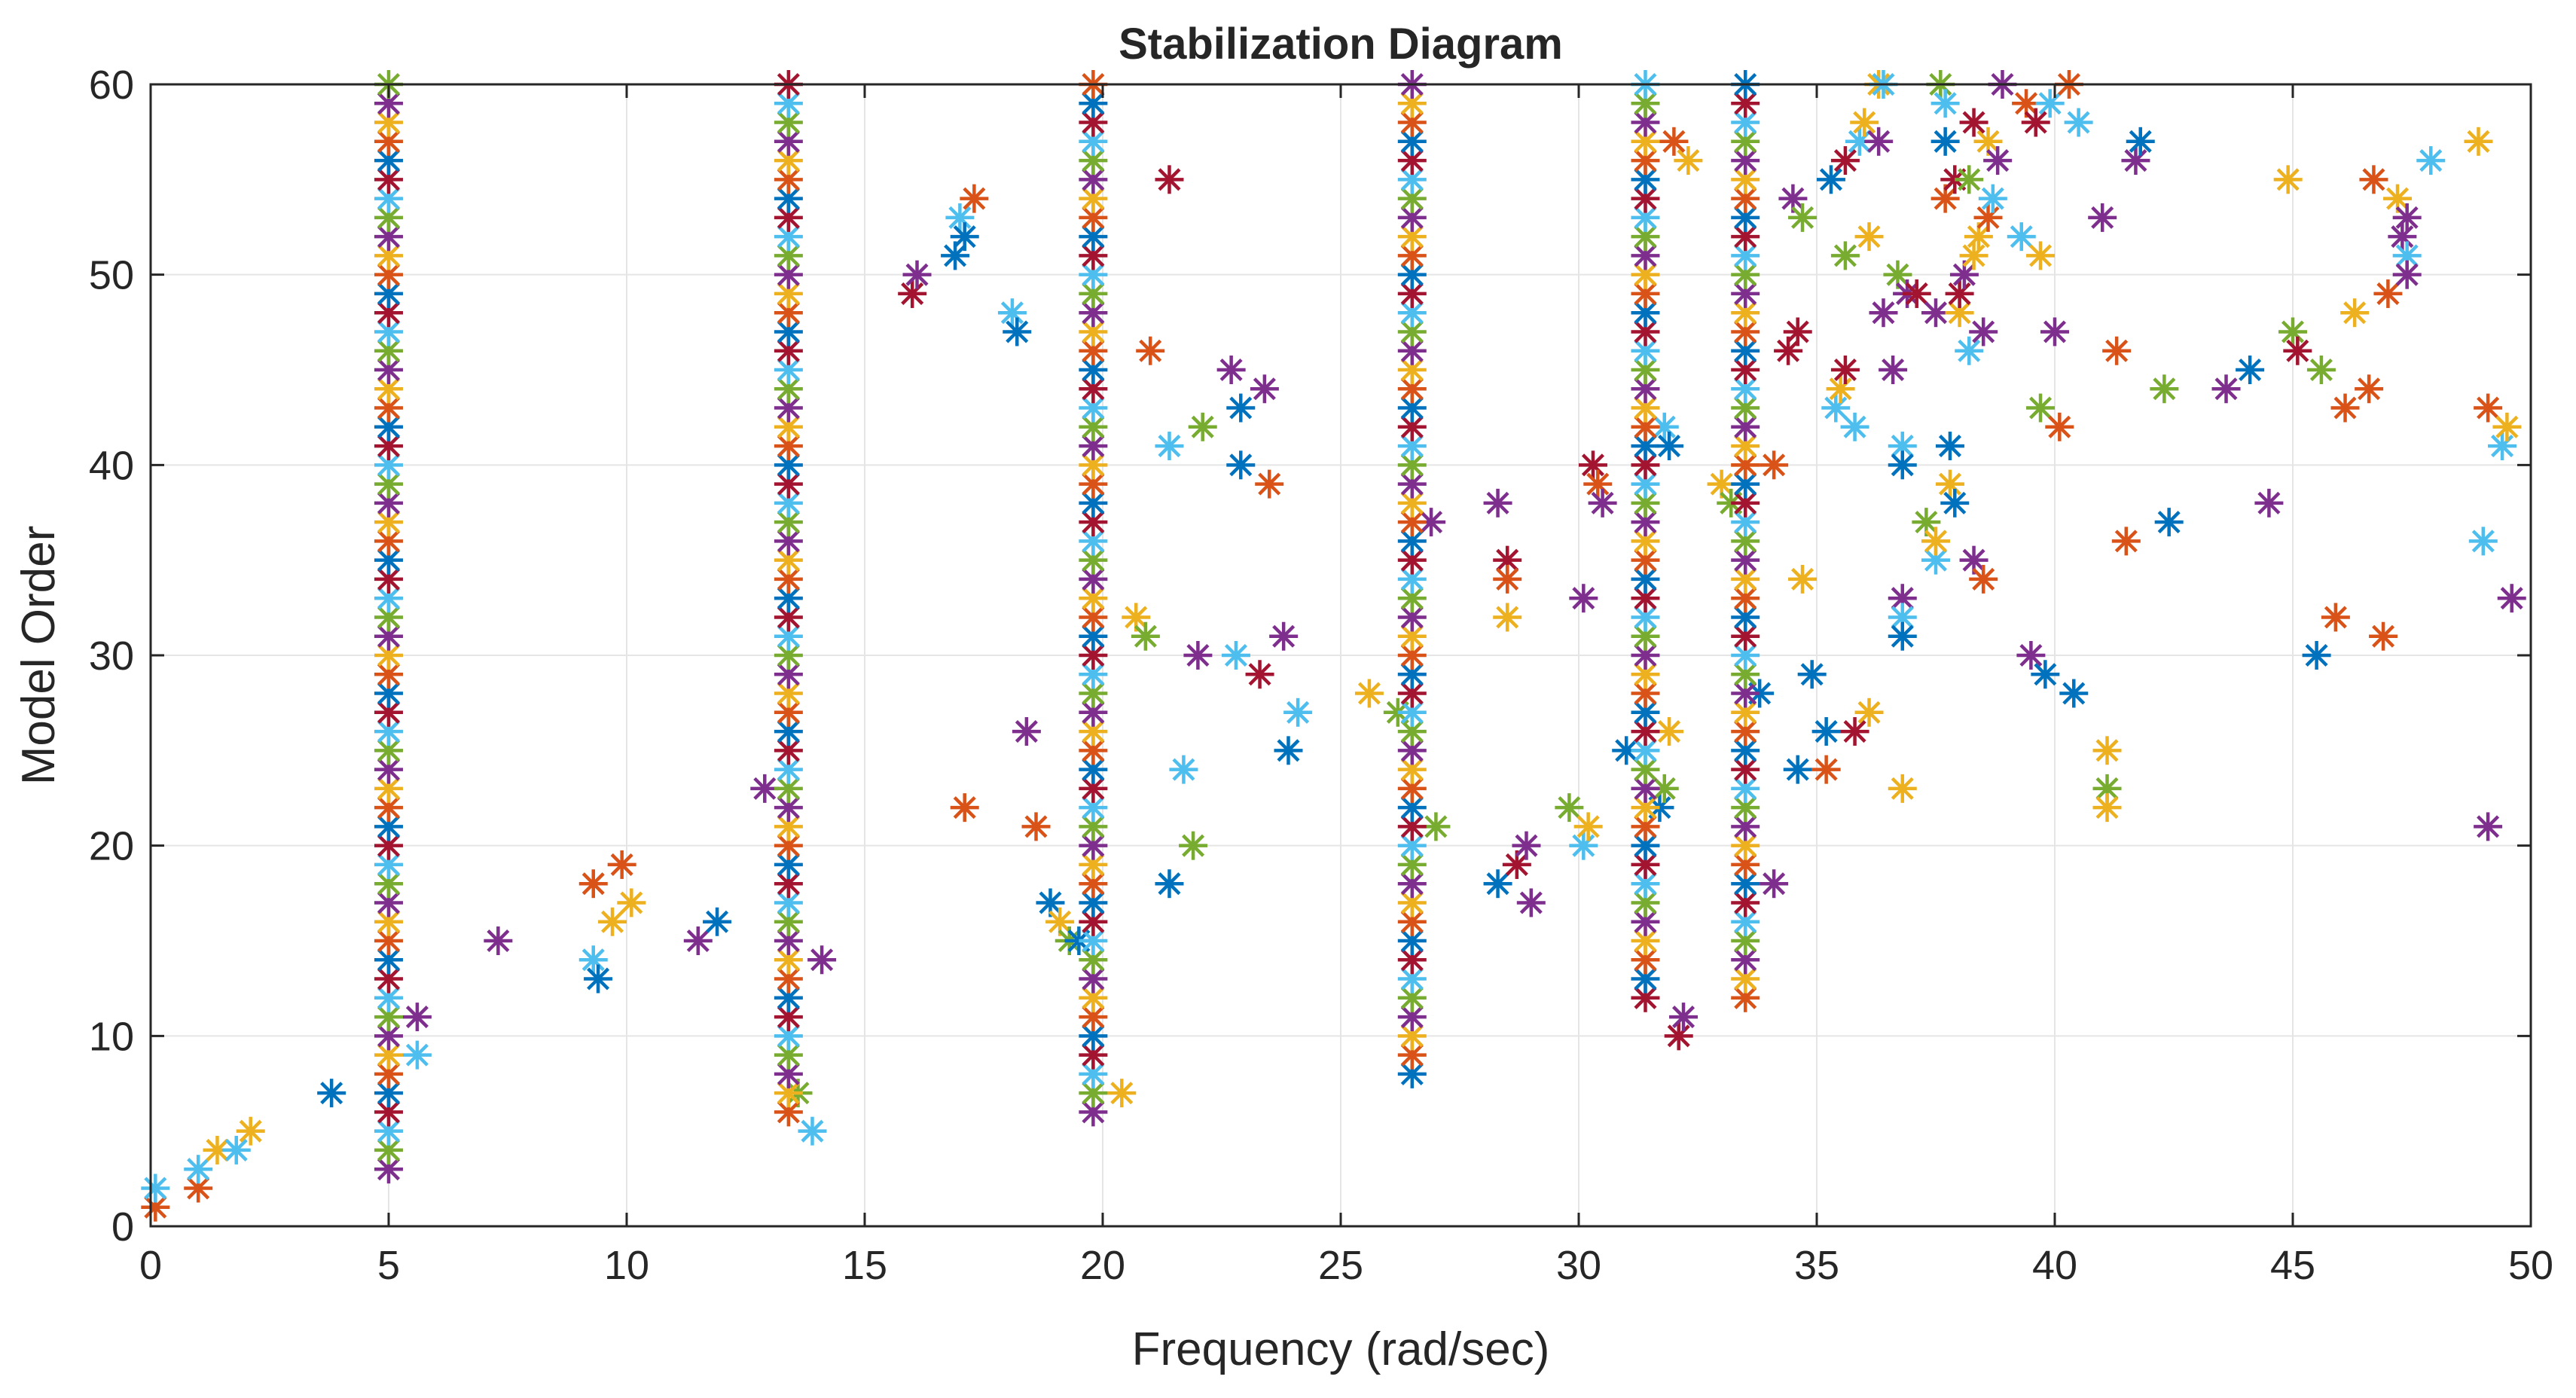 The width and height of the screenshot is (2576, 1398). What do you see at coordinates (123, 1227) in the screenshot?
I see `y-tick-label: 0` at bounding box center [123, 1227].